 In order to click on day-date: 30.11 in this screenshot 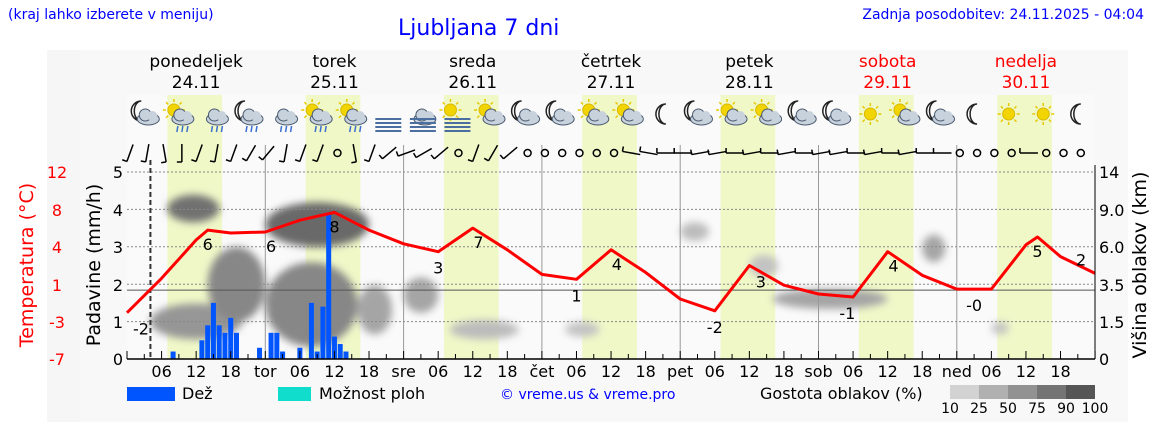, I will do `click(1026, 83)`.